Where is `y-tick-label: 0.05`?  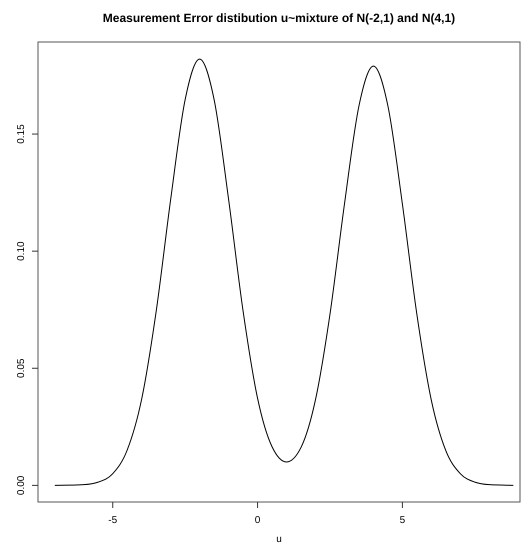
y-tick-label: 0.05 is located at coordinates (21, 368).